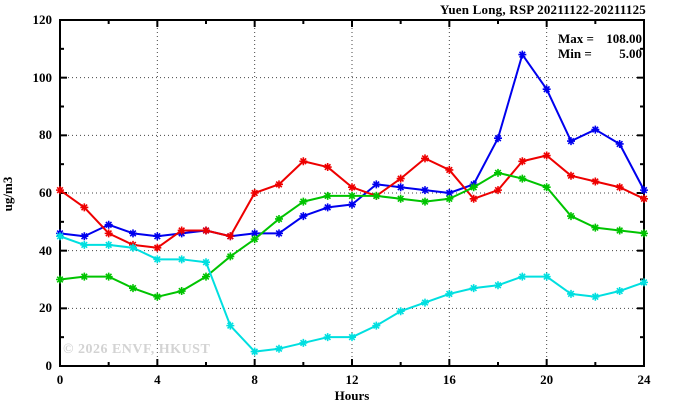 The width and height of the screenshot is (674, 409). What do you see at coordinates (630, 53) in the screenshot?
I see `min-value: 5.00` at bounding box center [630, 53].